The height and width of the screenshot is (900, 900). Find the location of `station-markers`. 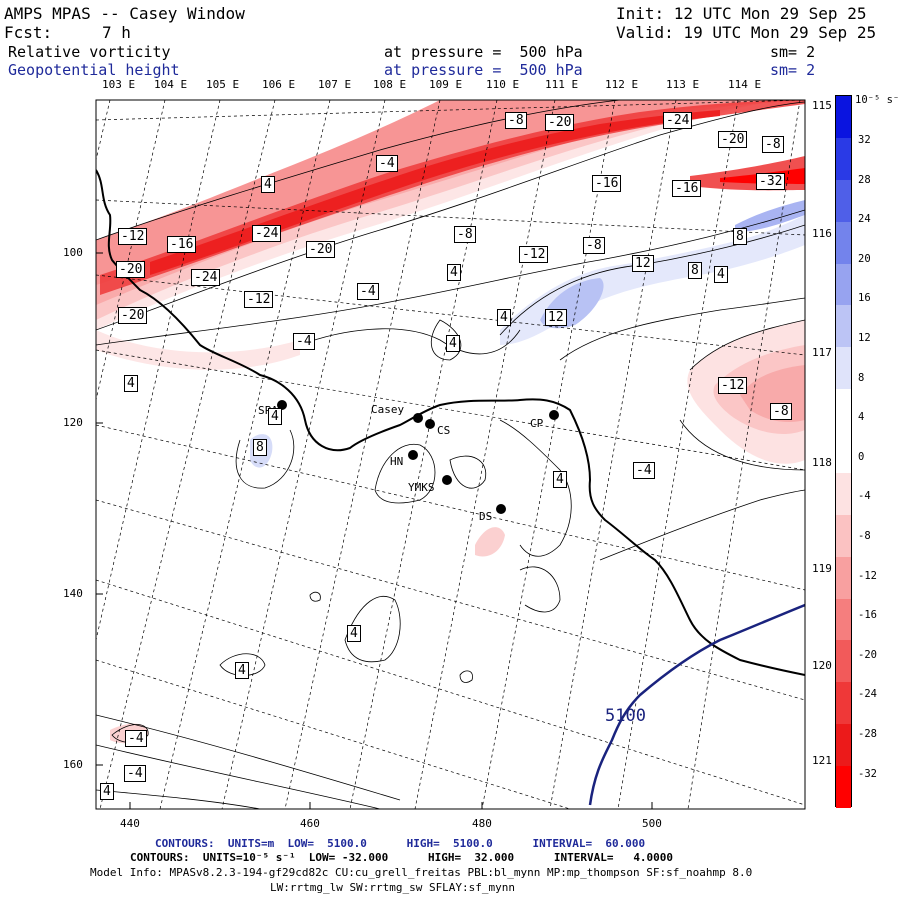

station-markers is located at coordinates (418, 457).